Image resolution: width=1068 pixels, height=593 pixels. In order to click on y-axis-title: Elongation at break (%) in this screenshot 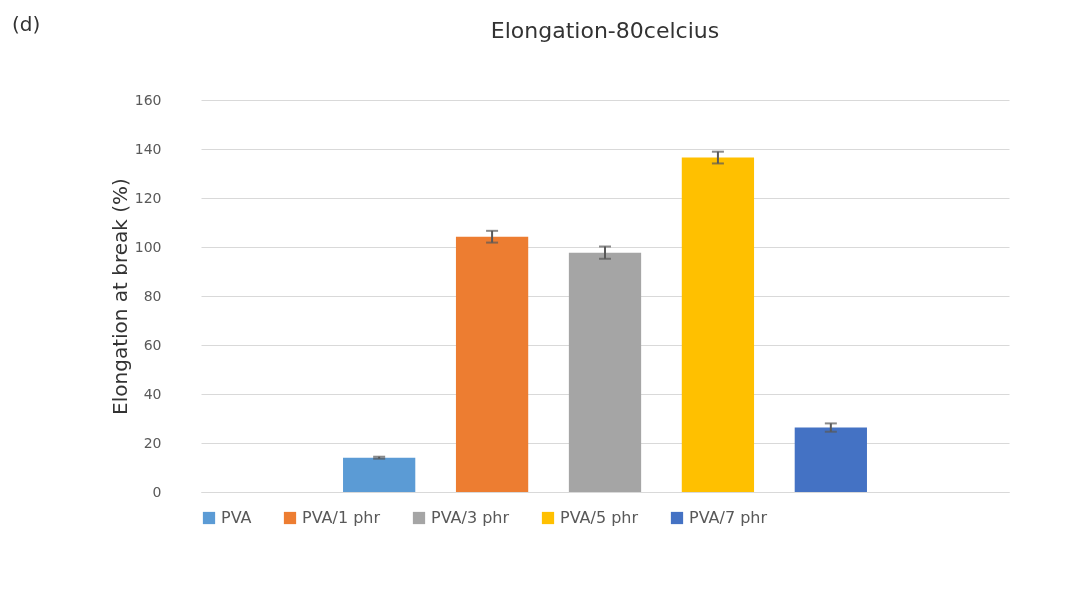, I will do `click(119, 296)`.